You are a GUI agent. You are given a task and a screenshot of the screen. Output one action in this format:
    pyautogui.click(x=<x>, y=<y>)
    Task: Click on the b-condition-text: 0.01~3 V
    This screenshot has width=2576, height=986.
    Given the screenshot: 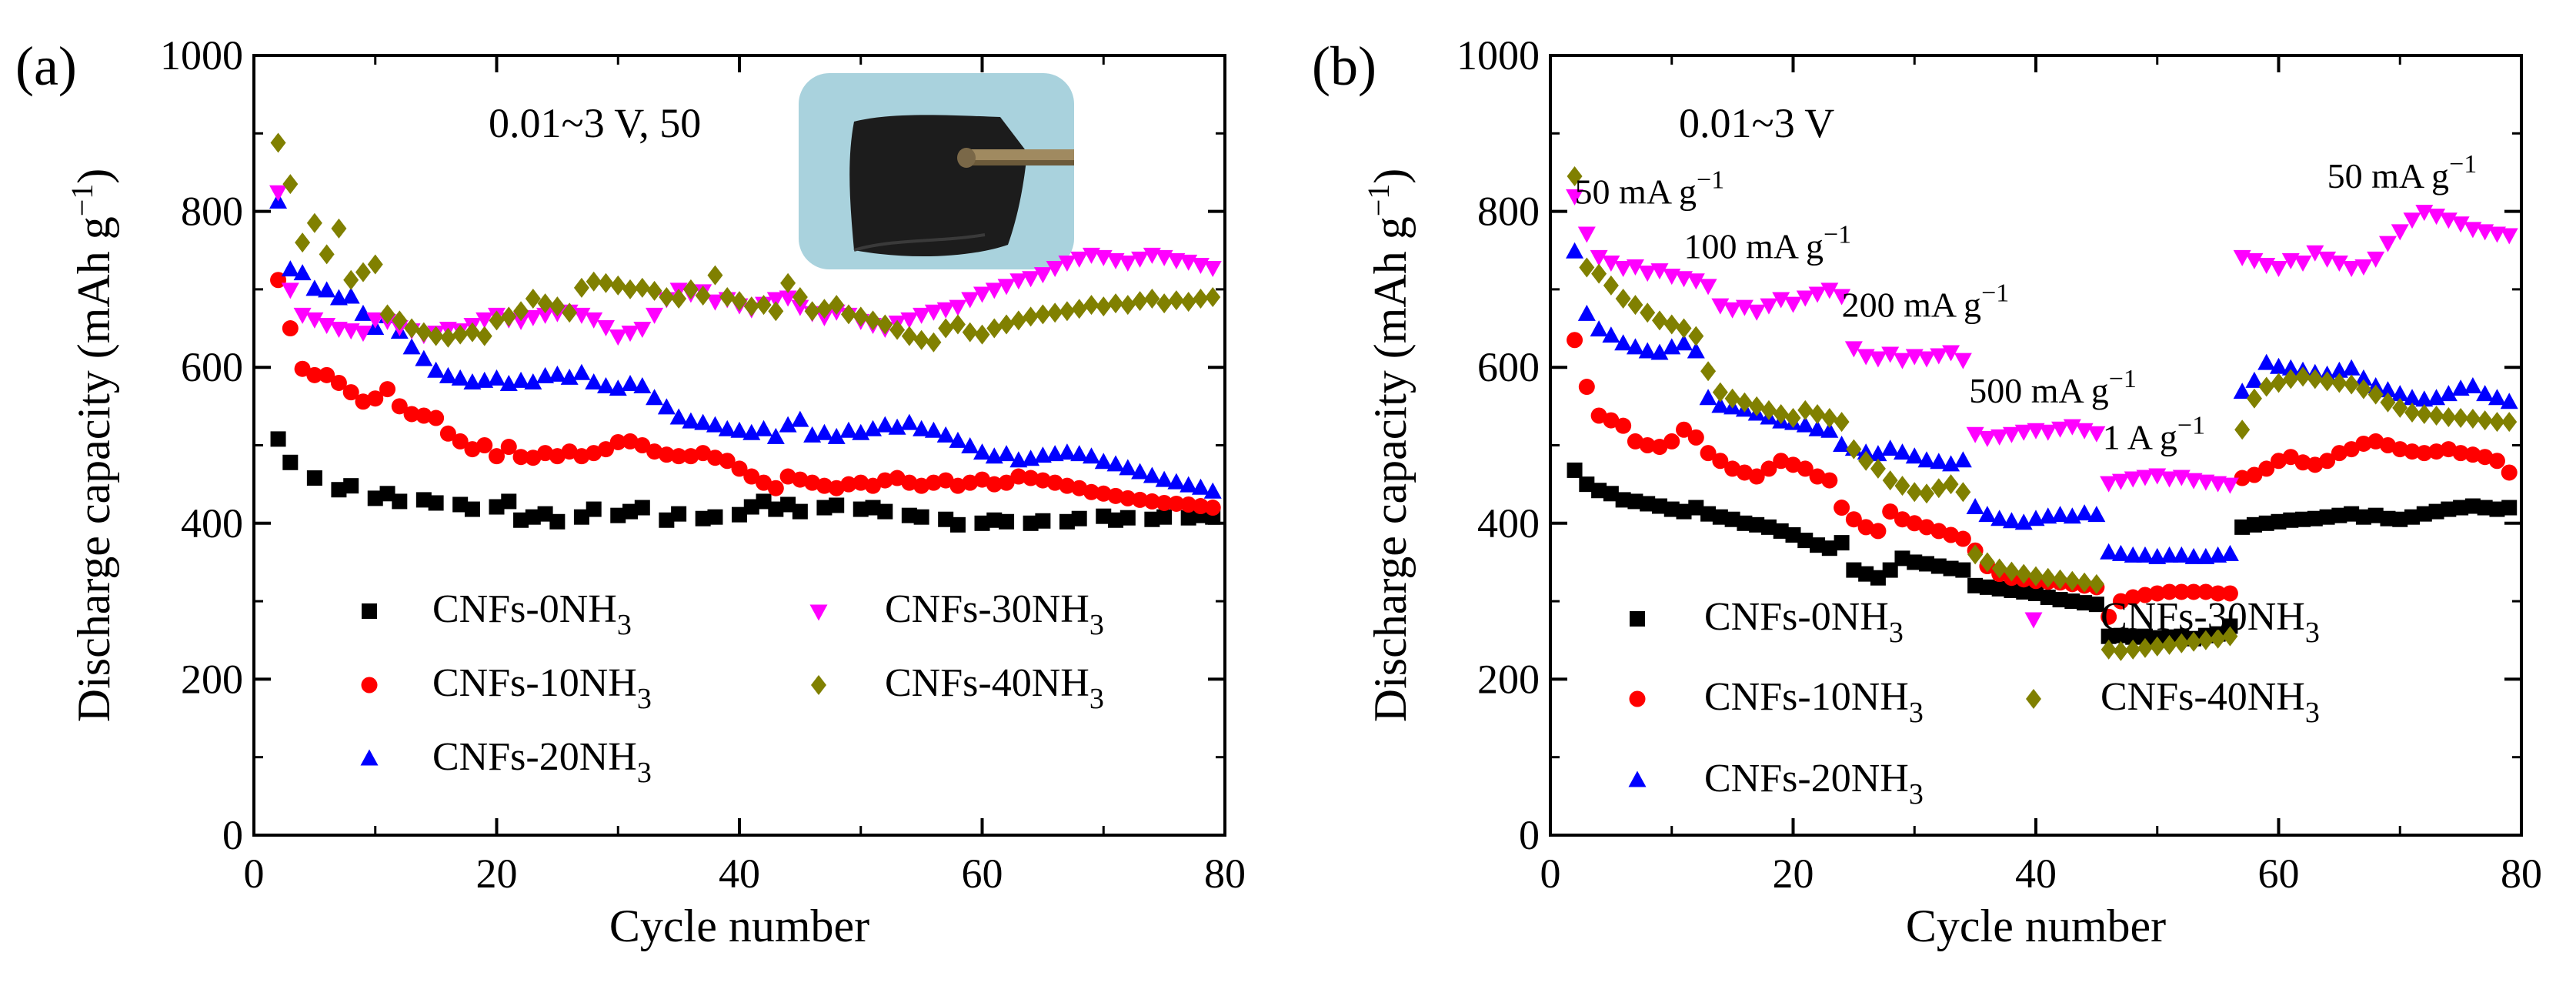 What is the action you would take?
    pyautogui.click(x=1757, y=123)
    